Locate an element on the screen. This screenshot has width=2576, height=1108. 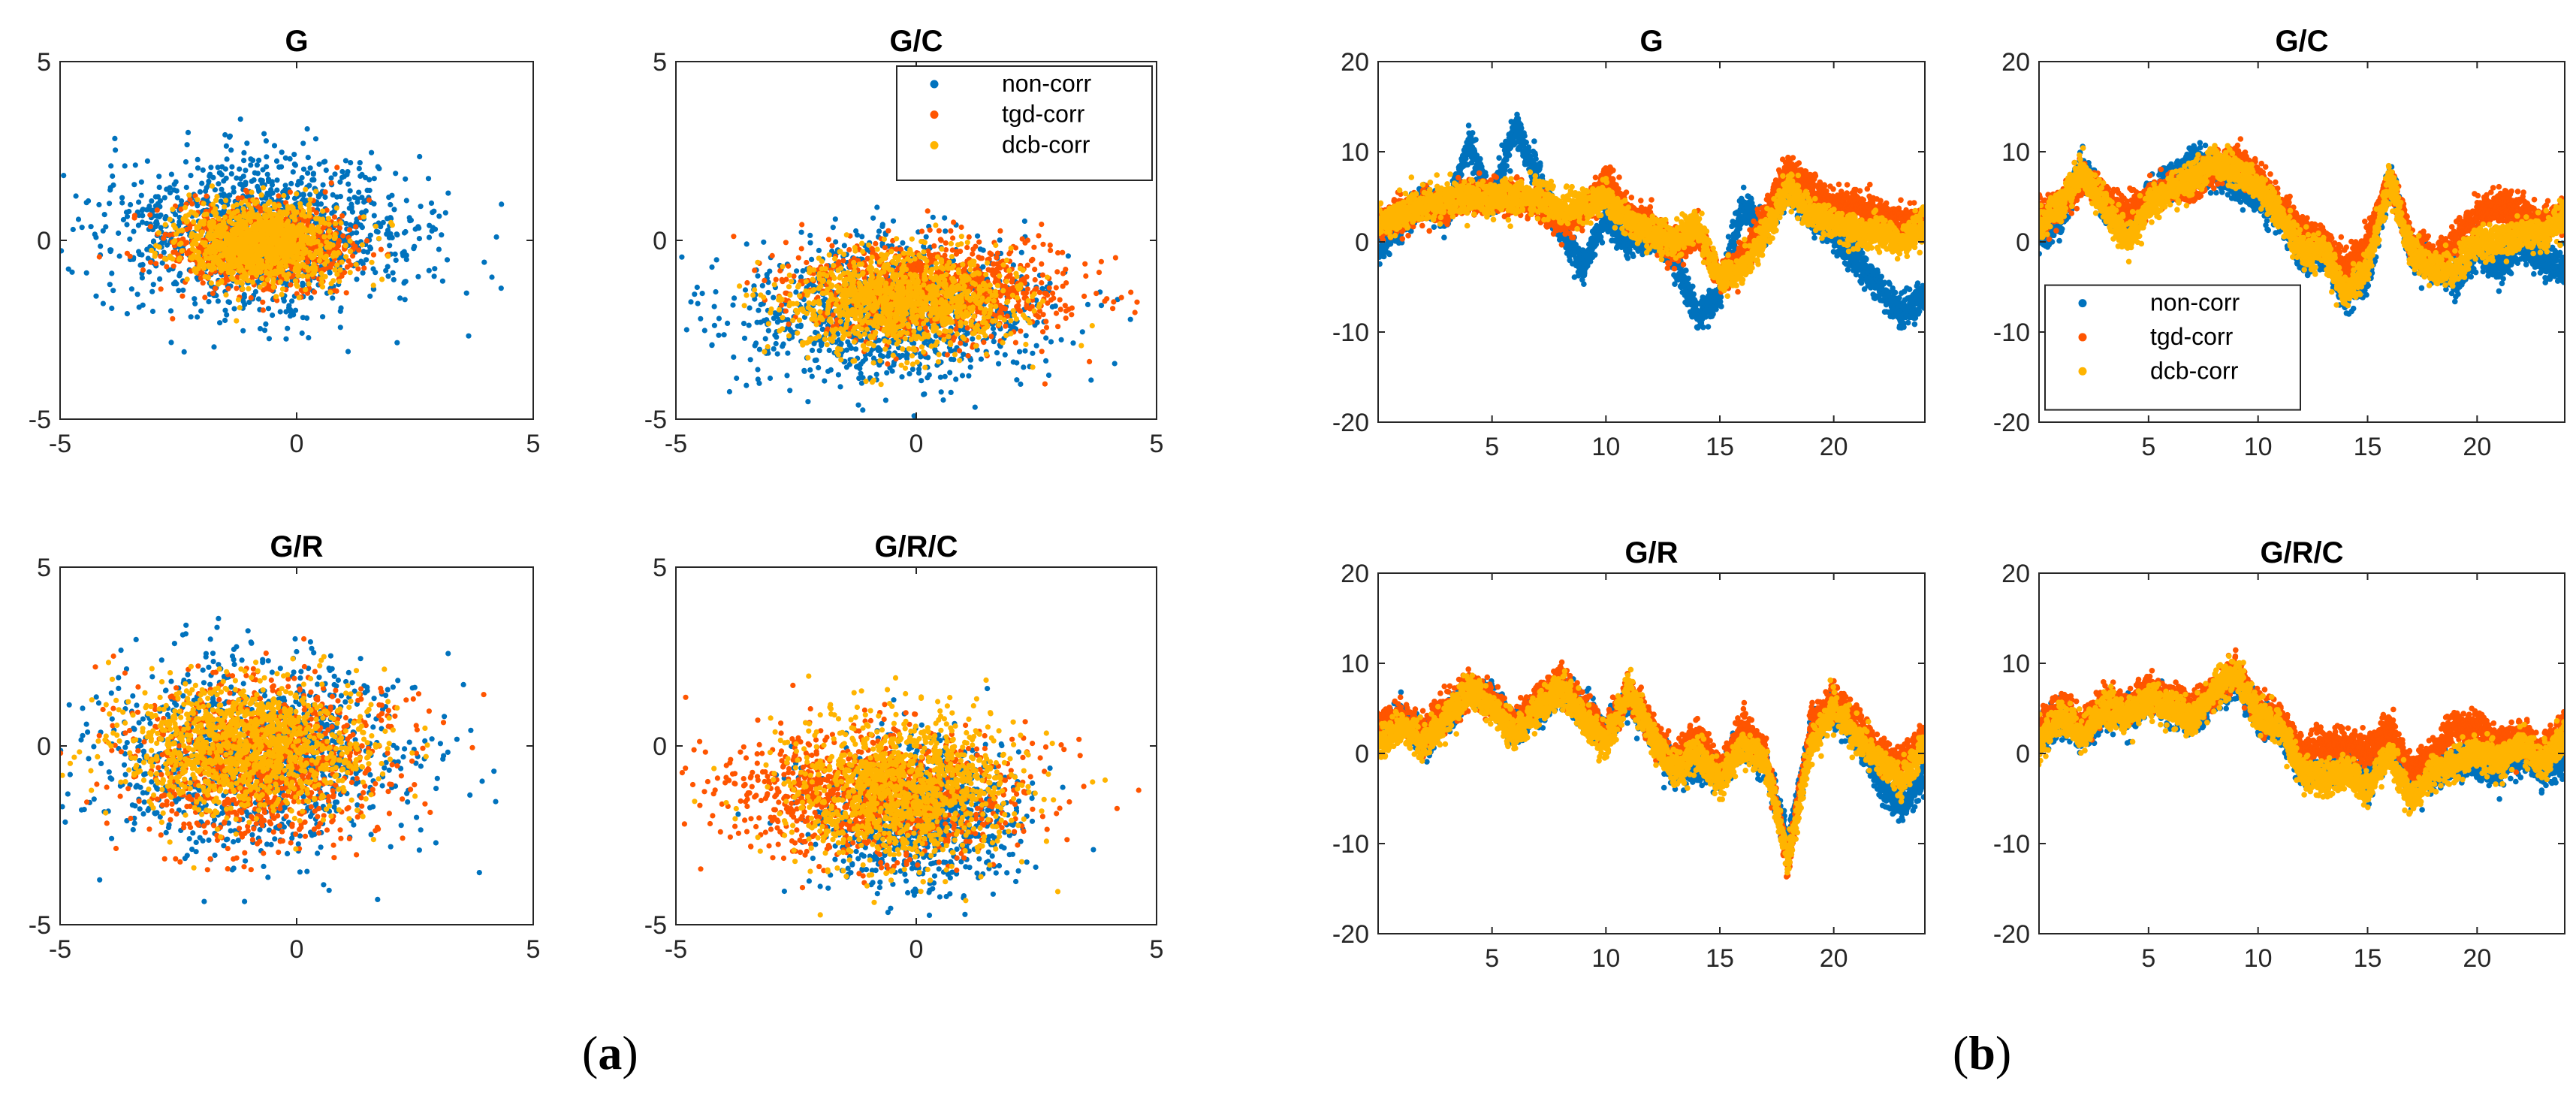
plot-area is located at coordinates (911, 324).